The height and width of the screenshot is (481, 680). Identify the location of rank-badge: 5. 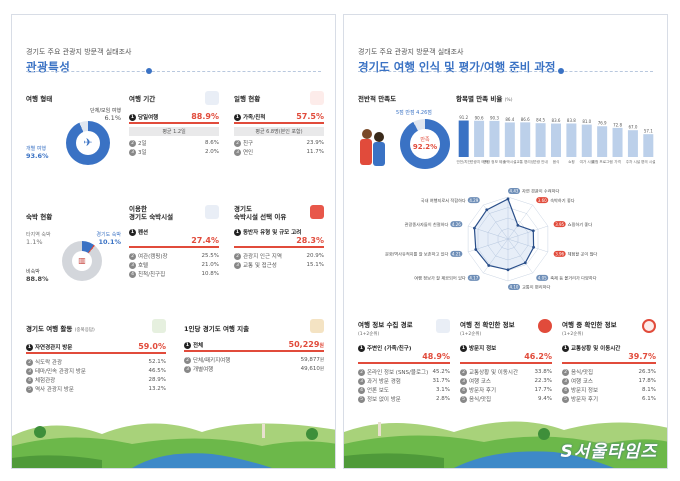
(29, 389).